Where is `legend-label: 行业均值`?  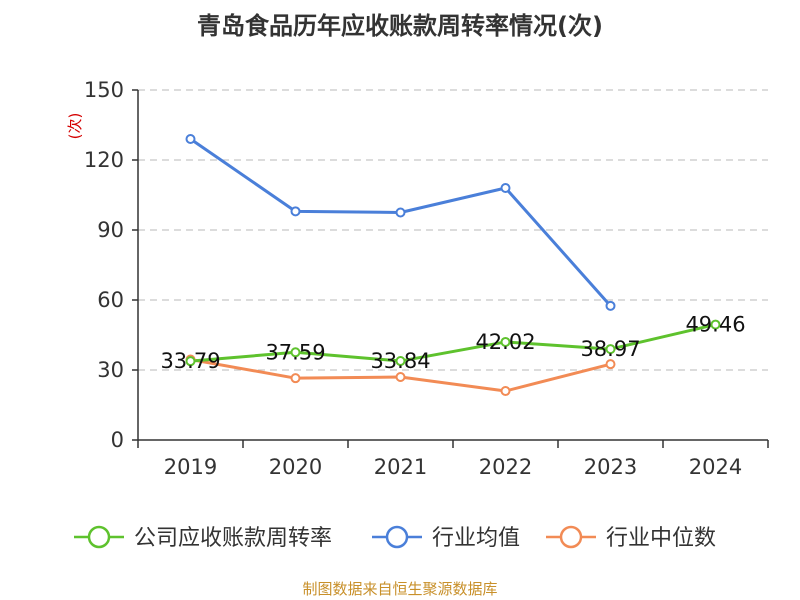
legend-label: 行业均值 is located at coordinates (476, 538).